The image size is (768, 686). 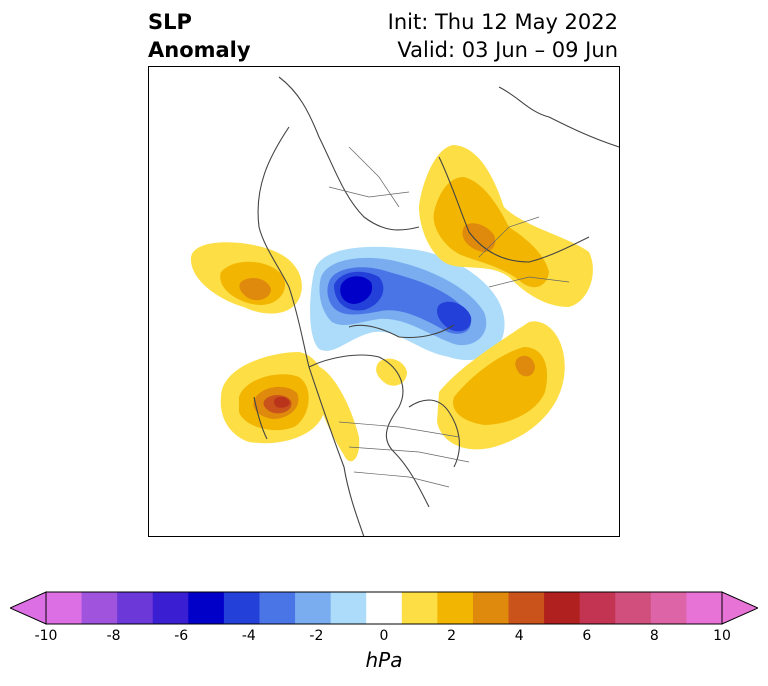 I want to click on colorbar-tick-label: 2, so click(x=452, y=636).